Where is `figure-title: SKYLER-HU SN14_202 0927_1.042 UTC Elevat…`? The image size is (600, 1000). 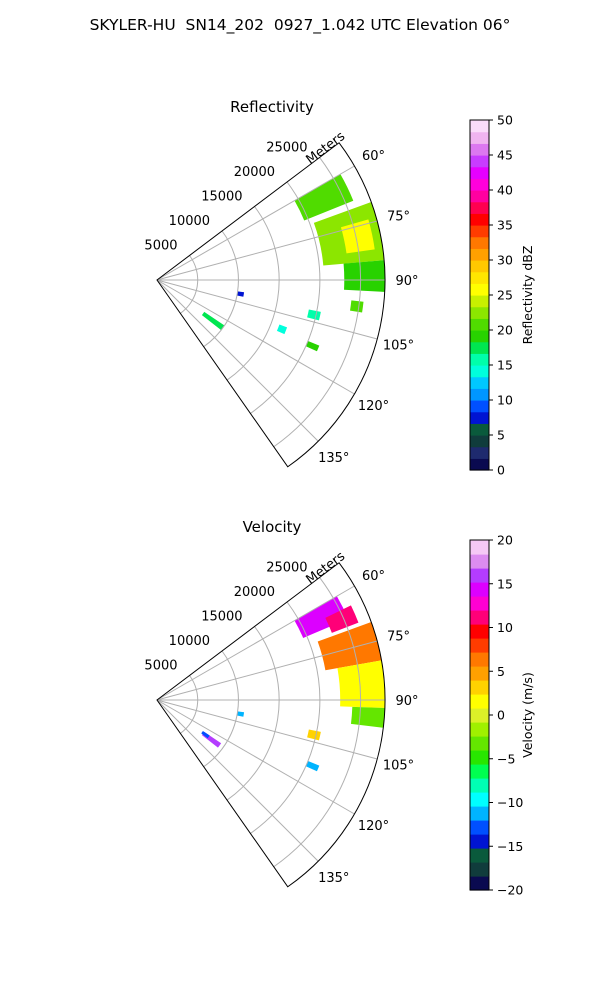
figure-title: SKYLER-HU SN14_202 0927_1.042 UTC Elevat… is located at coordinates (300, 25).